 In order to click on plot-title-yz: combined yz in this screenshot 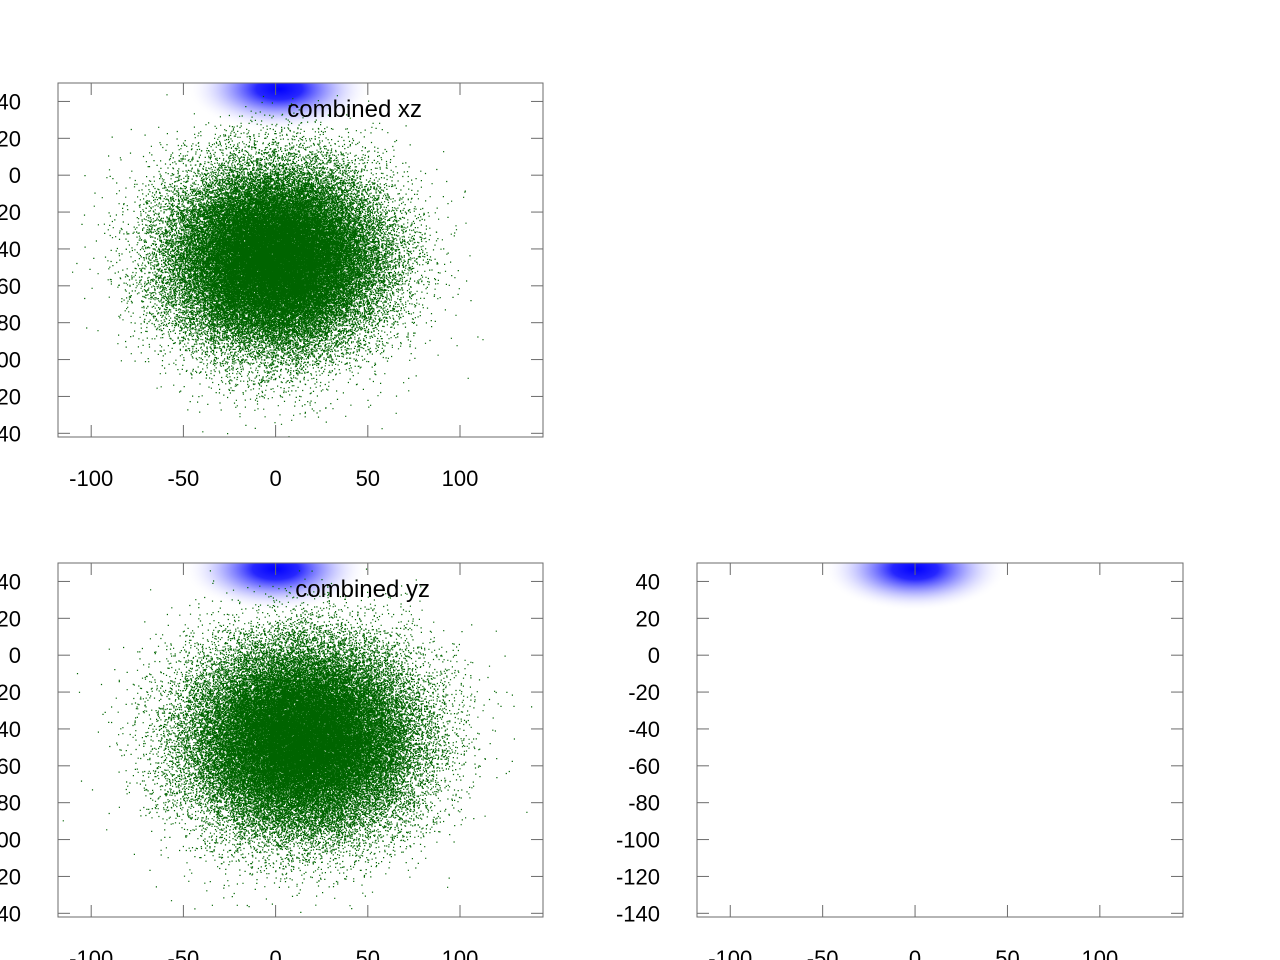, I will do `click(362, 589)`.